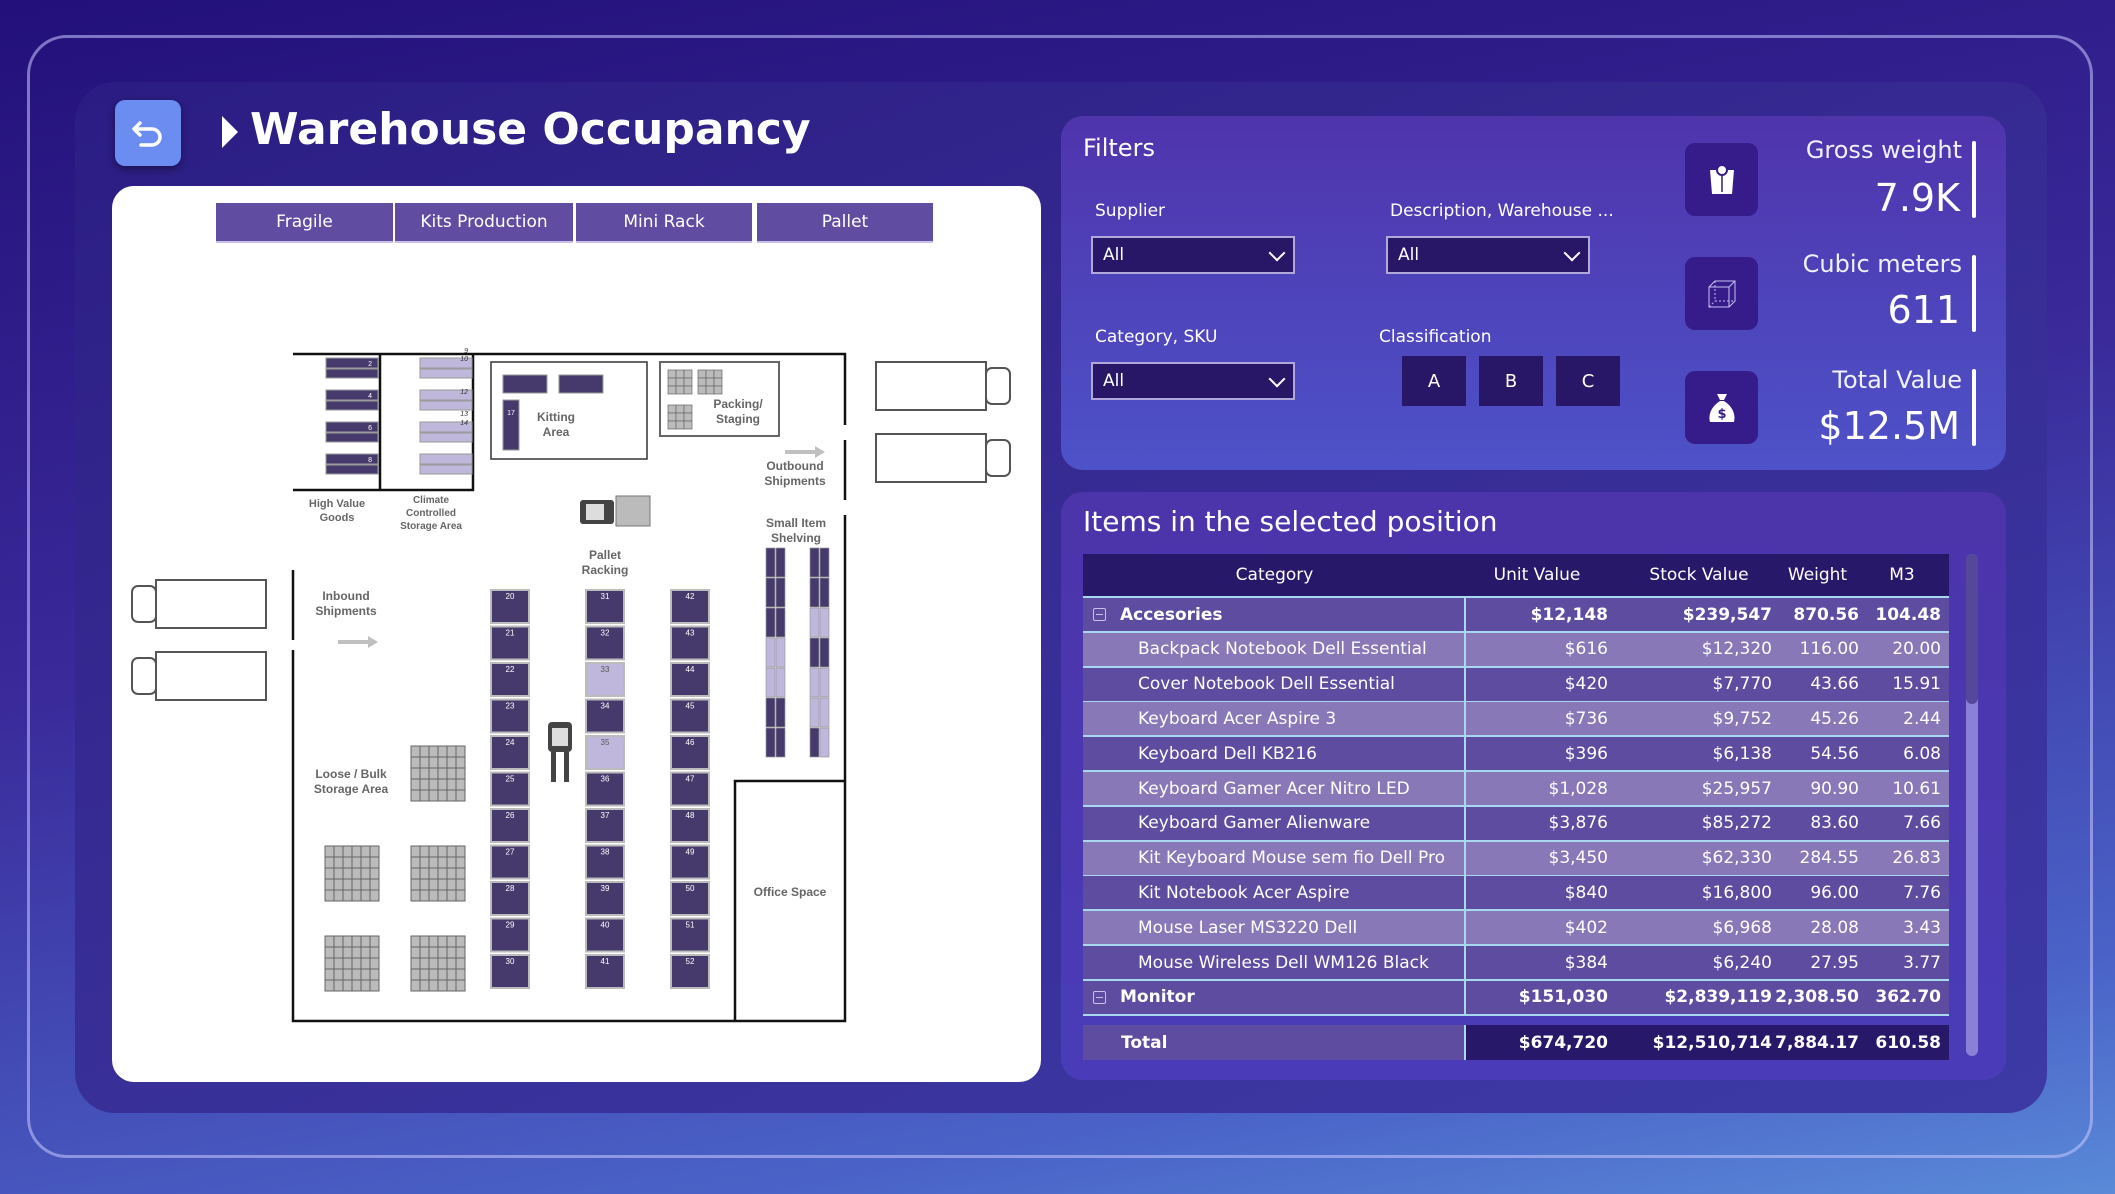 The image size is (2115, 1194). What do you see at coordinates (1274, 575) in the screenshot?
I see `col-category: Category` at bounding box center [1274, 575].